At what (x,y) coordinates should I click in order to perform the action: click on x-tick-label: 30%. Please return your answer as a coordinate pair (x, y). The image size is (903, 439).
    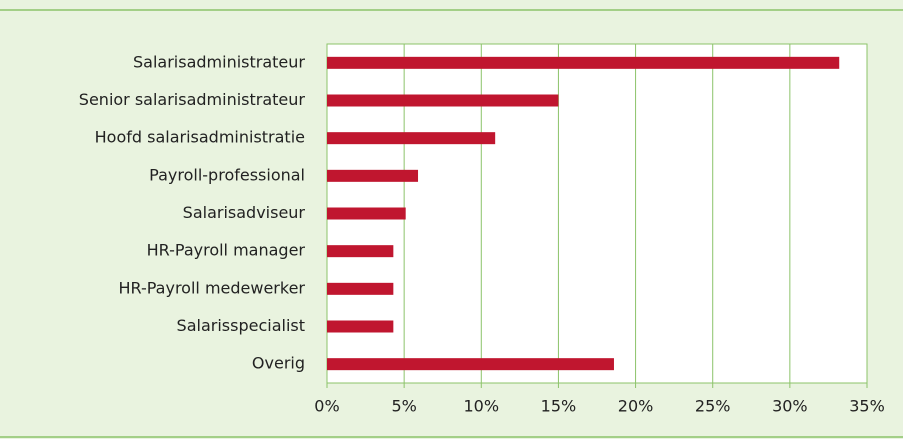
    Looking at the image, I should click on (790, 406).